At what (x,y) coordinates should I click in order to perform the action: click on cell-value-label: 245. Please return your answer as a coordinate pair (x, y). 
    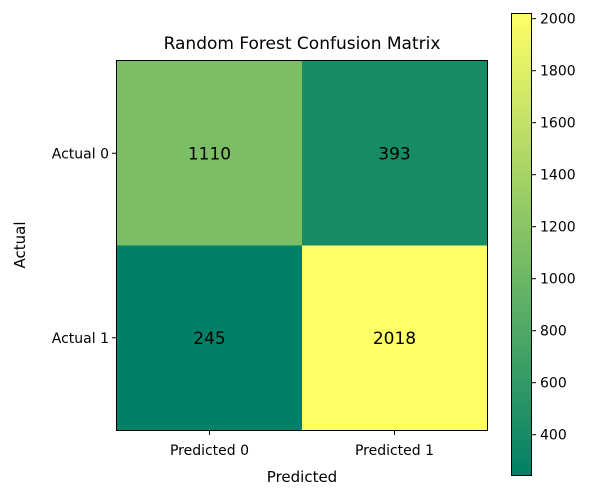
    Looking at the image, I should click on (209, 339).